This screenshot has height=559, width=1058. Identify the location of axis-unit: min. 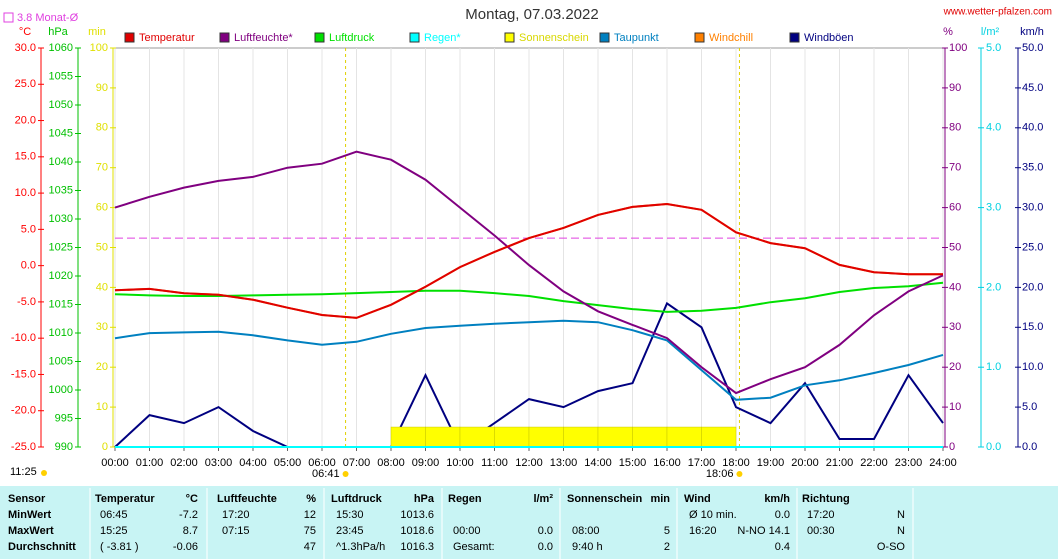
(97, 32).